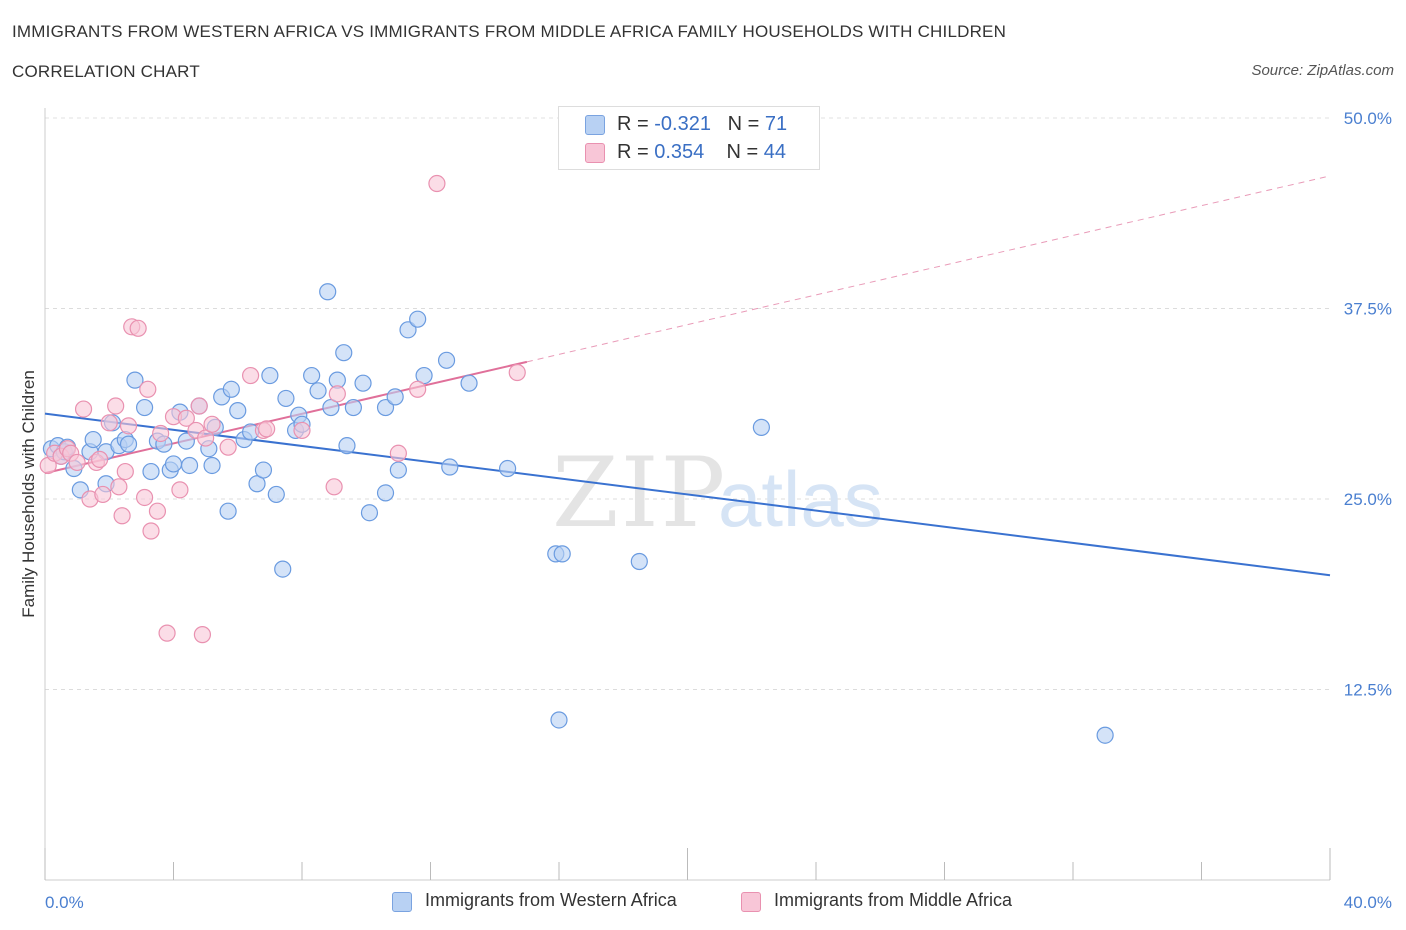  What do you see at coordinates (800, 499) in the screenshot?
I see `watermark-atlas: atlas` at bounding box center [800, 499].